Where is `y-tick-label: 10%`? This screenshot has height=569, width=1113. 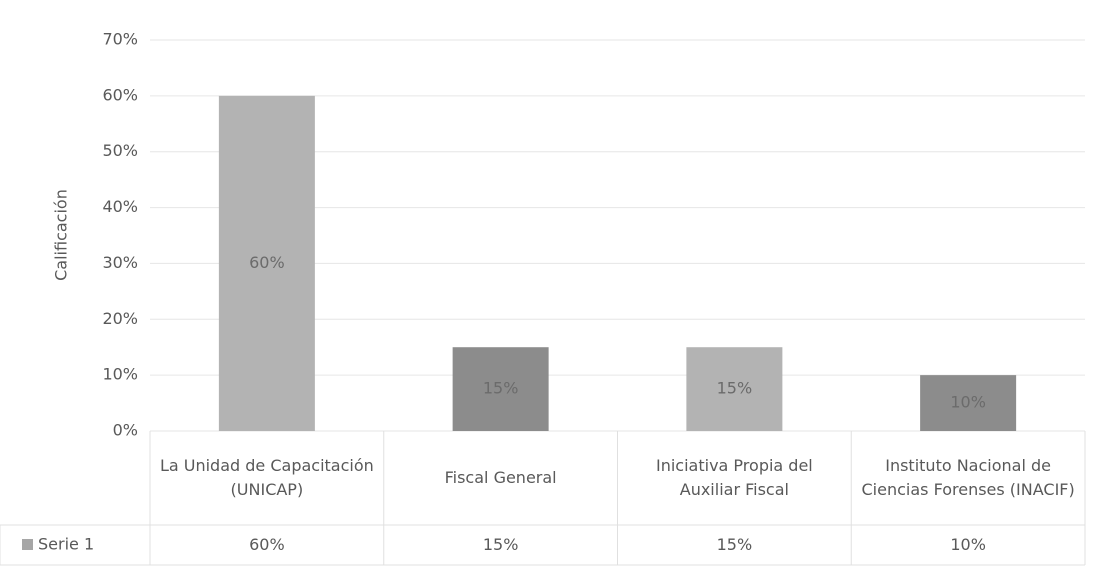 y-tick-label: 10% is located at coordinates (120, 374).